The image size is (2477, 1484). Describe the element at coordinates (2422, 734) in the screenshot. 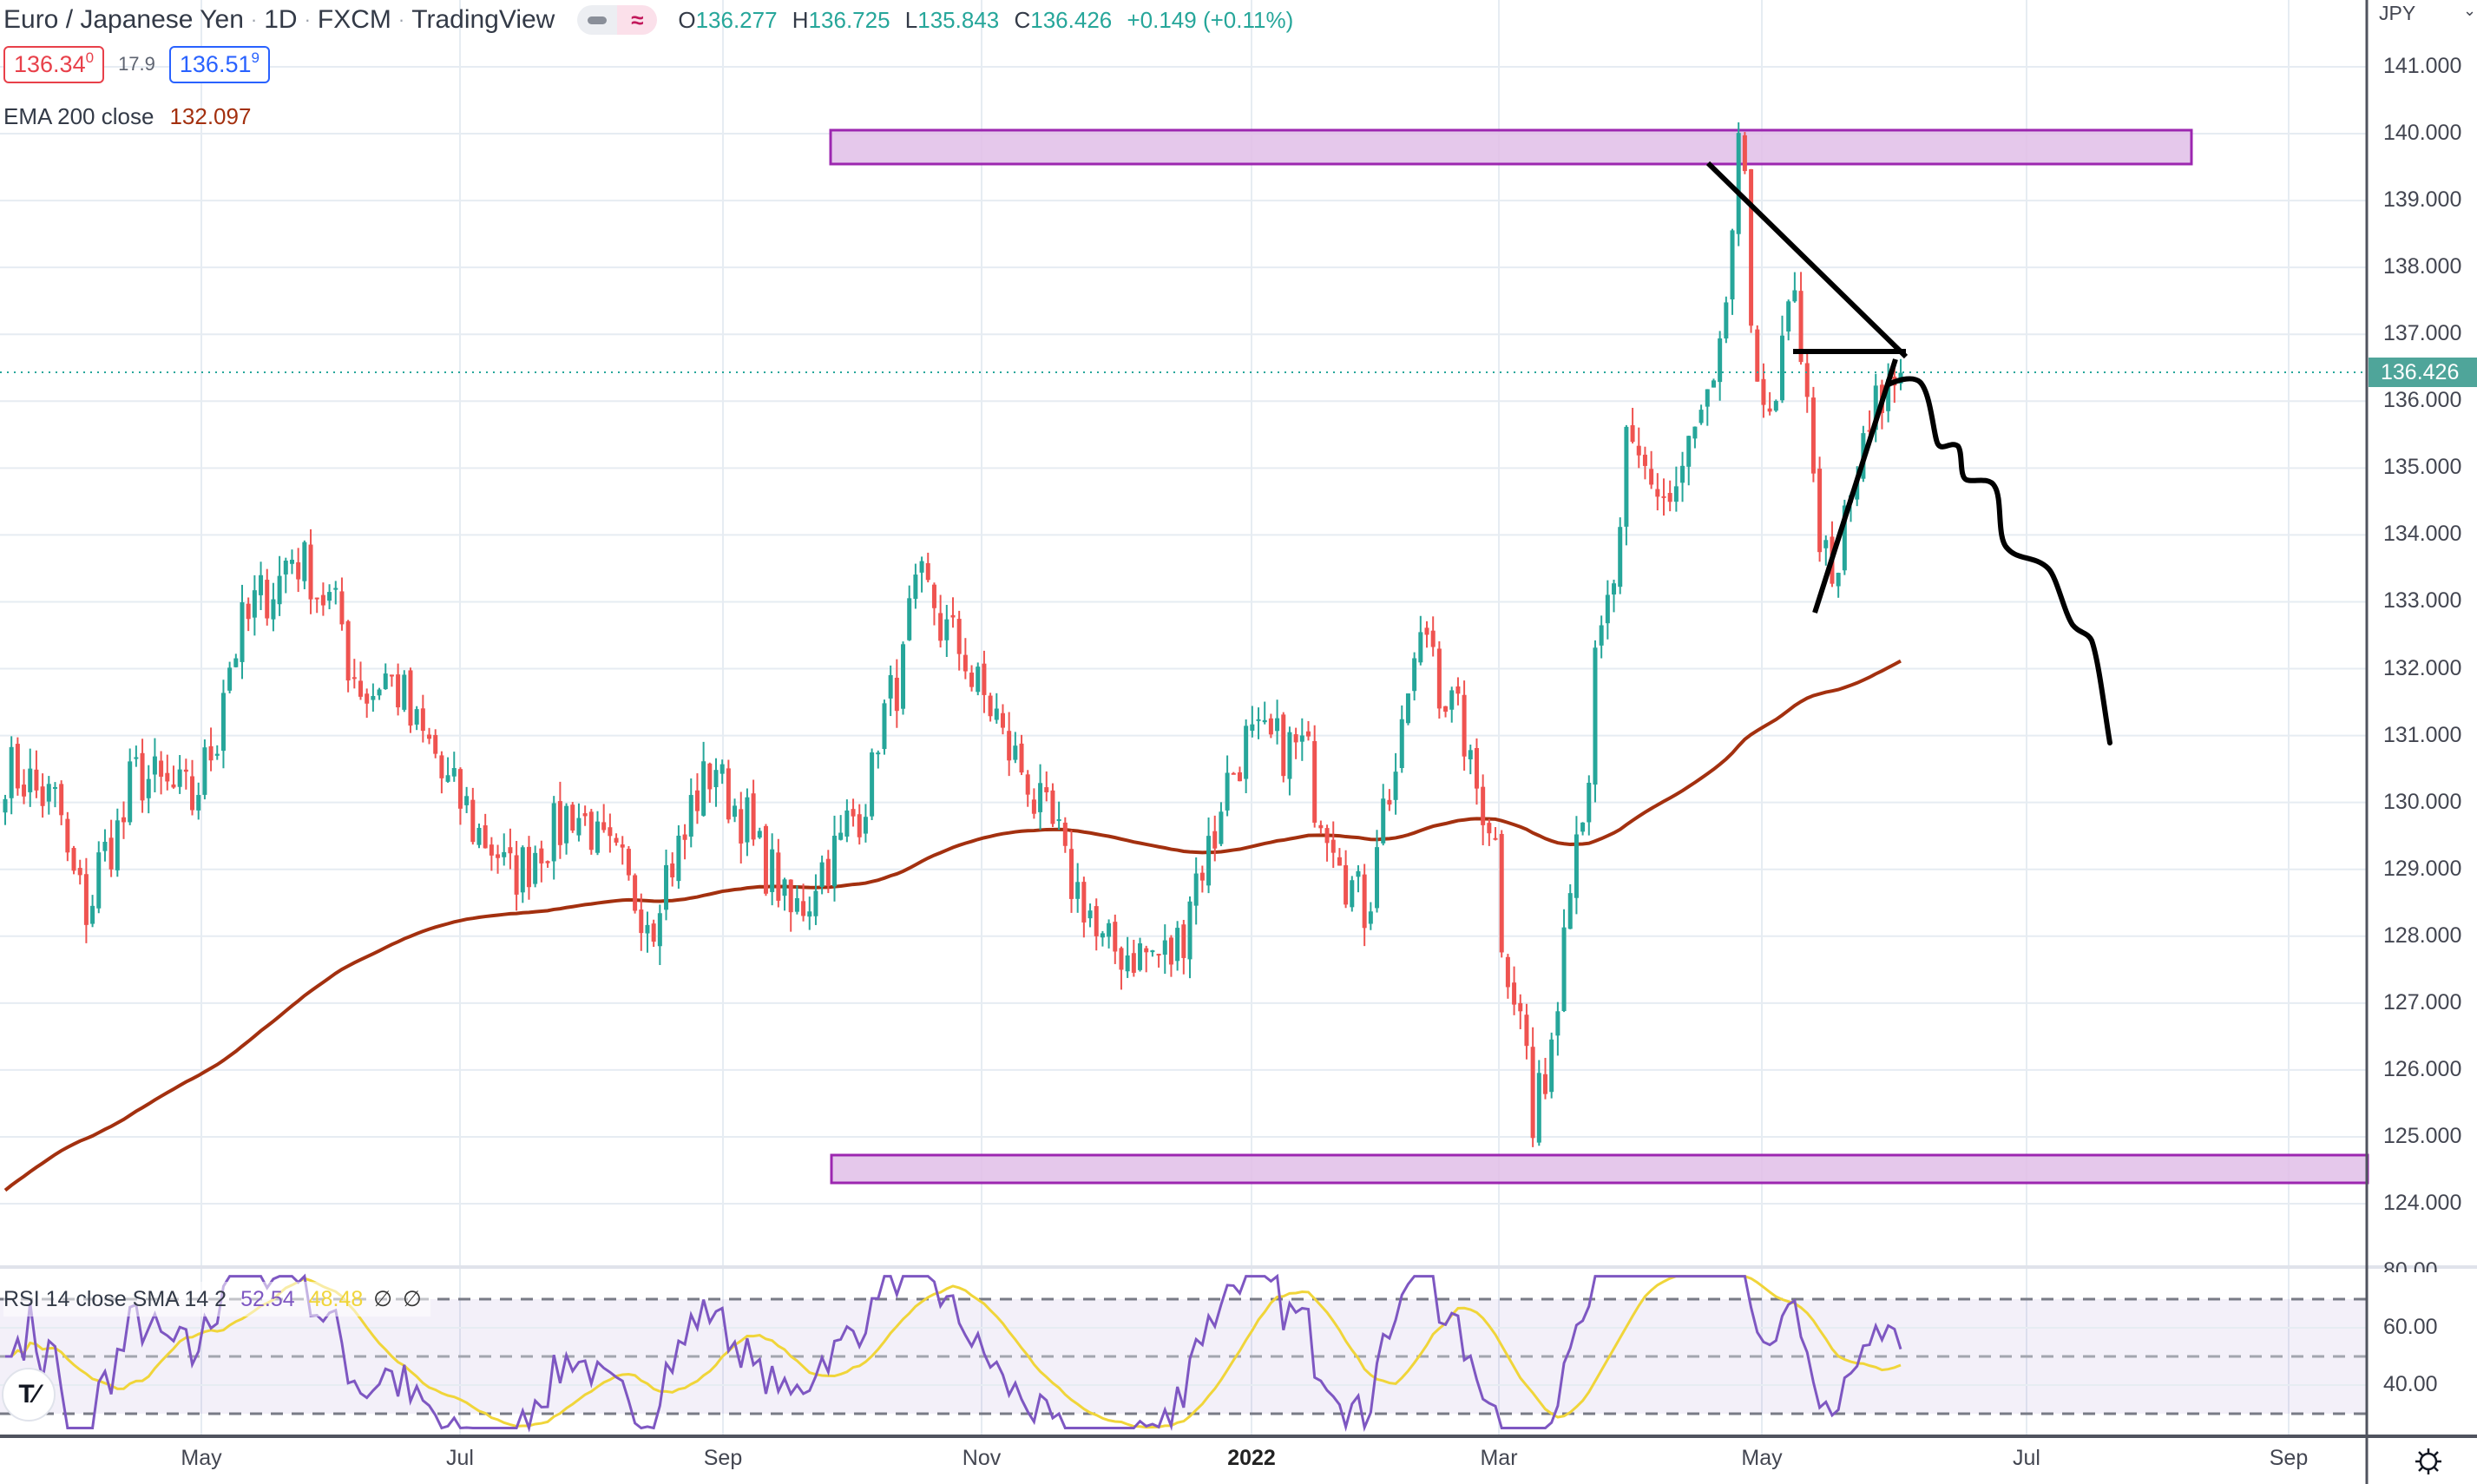

I see `price-tick-label: 131.000` at that location.